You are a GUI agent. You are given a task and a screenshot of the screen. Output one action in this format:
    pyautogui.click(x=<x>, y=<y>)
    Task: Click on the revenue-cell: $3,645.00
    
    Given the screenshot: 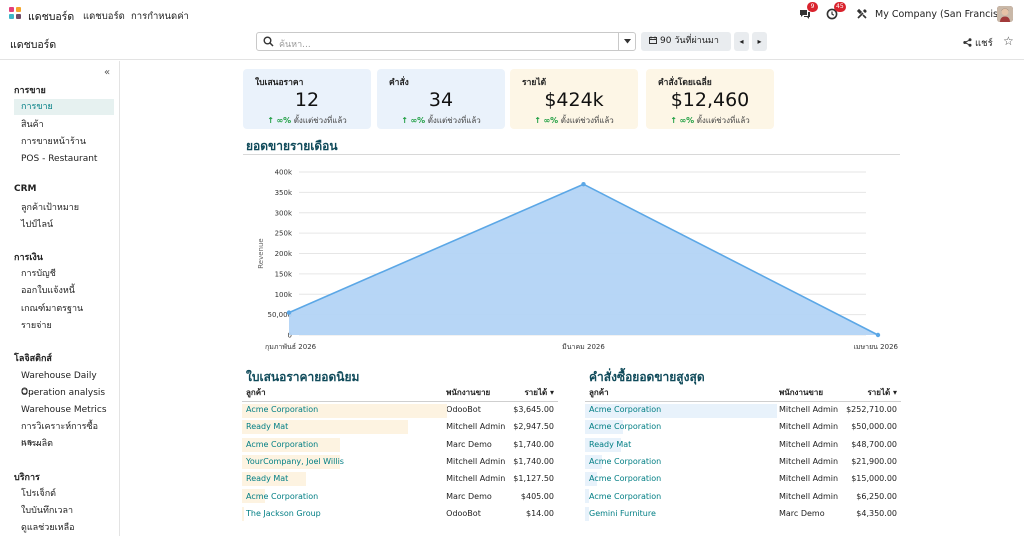 What is the action you would take?
    pyautogui.click(x=533, y=410)
    